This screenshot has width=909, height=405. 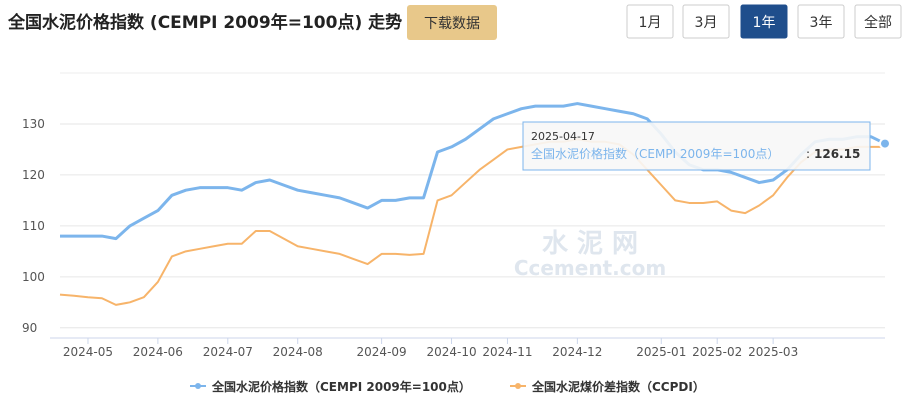 What do you see at coordinates (33, 277) in the screenshot?
I see `y-tick-label: 100` at bounding box center [33, 277].